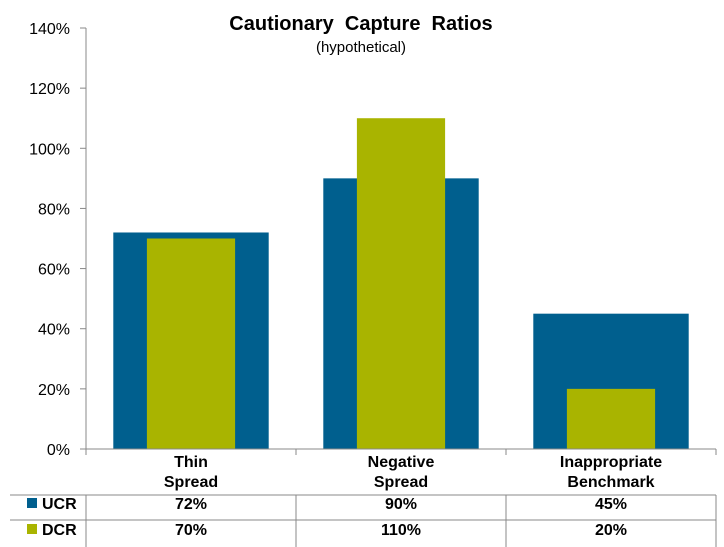 The image size is (724, 547). Describe the element at coordinates (54, 270) in the screenshot. I see `y-tick-label: 60%` at that location.